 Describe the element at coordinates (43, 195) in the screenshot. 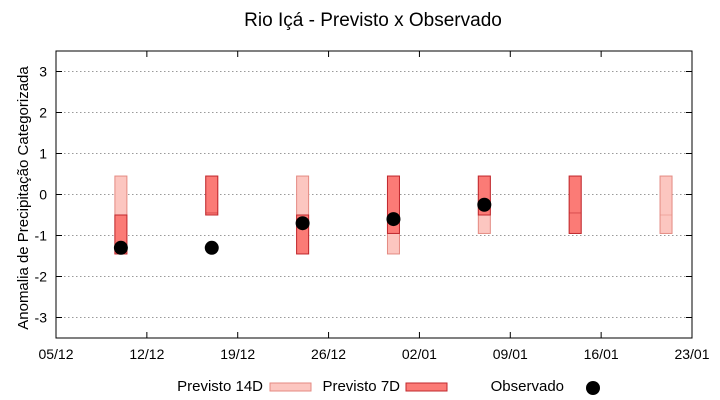

I see `y-tick-label: 0` at that location.